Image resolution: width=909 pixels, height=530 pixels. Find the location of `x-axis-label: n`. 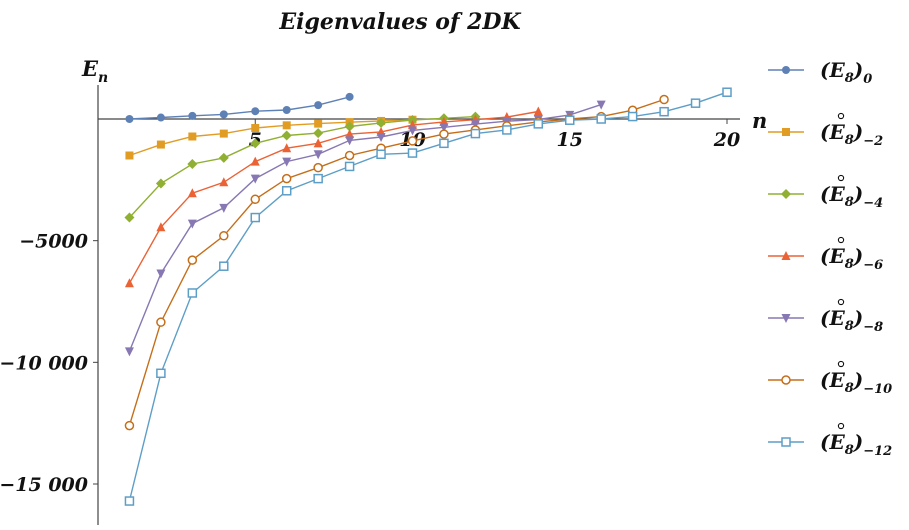

x-axis-label: n is located at coordinates (759, 120).